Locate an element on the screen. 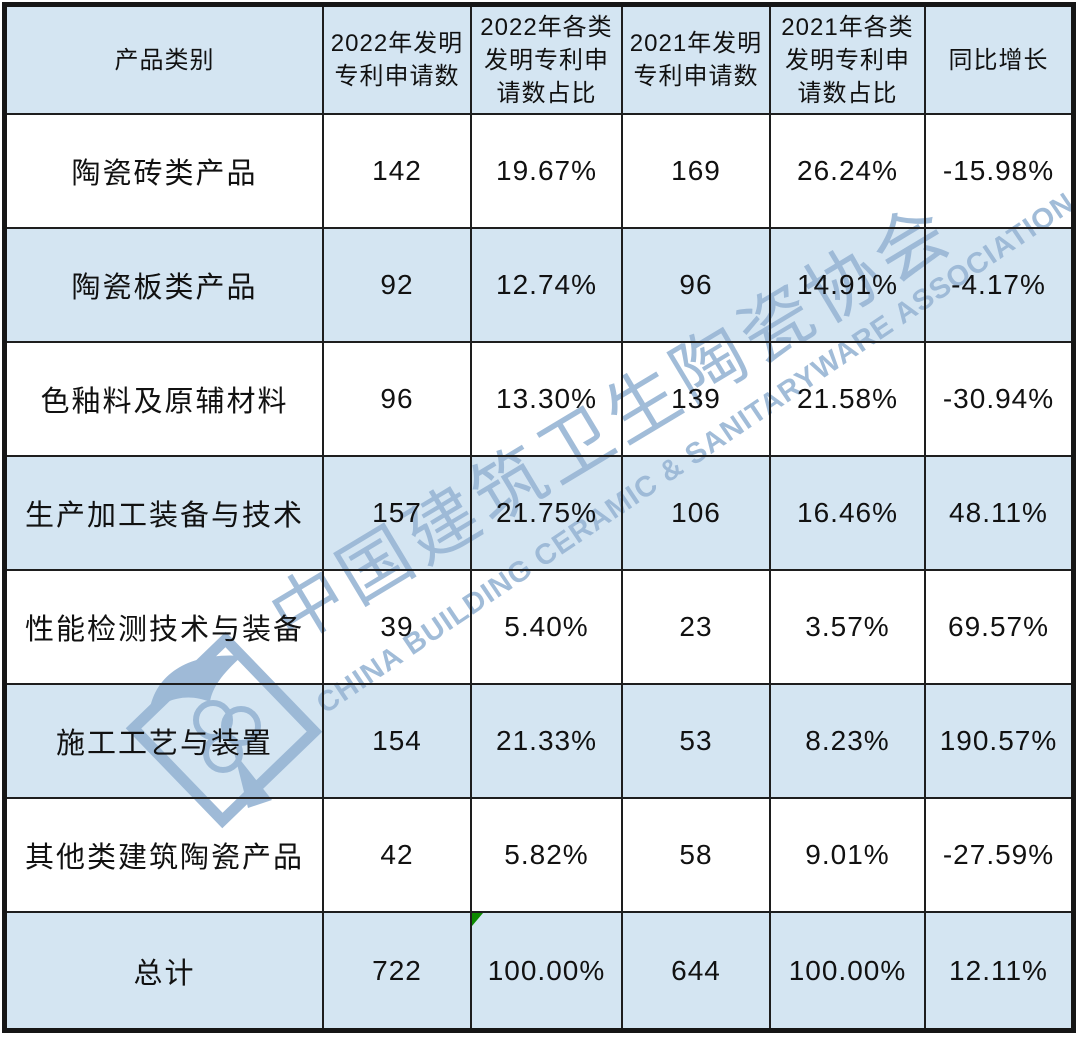  cell-category: 陶瓷板类产品 is located at coordinates (165, 286).